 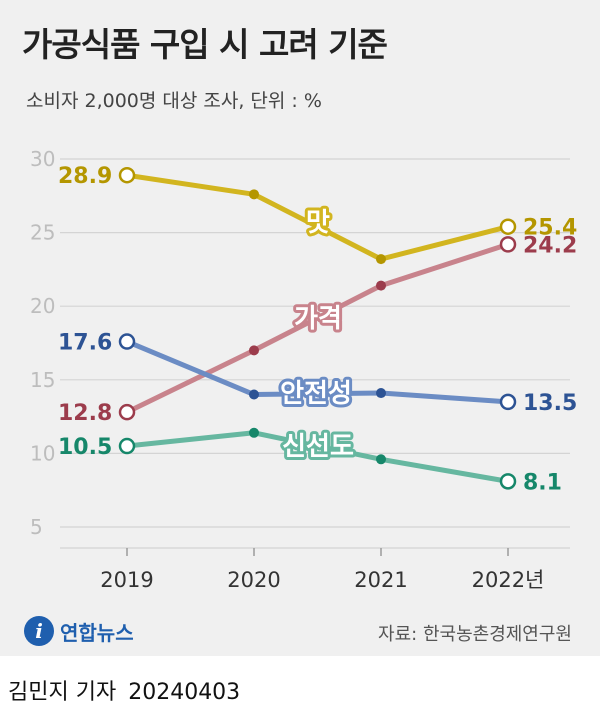 I want to click on y-tick-label: 20, so click(x=42, y=306).